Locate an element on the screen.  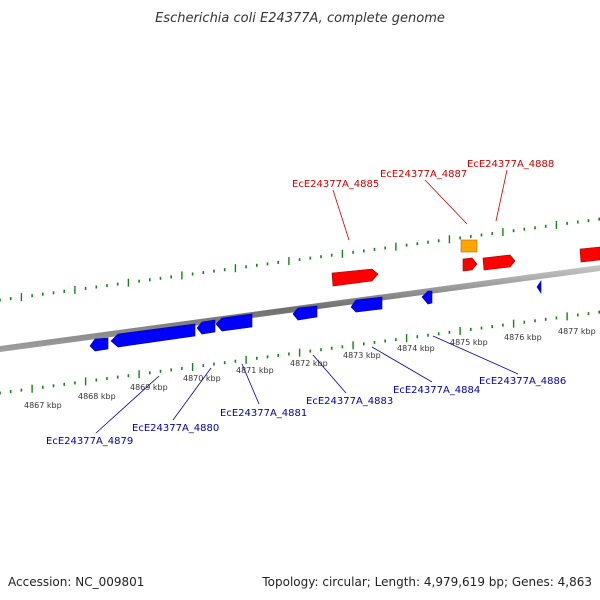
kbp-label: 4871 kbp is located at coordinates (255, 370).